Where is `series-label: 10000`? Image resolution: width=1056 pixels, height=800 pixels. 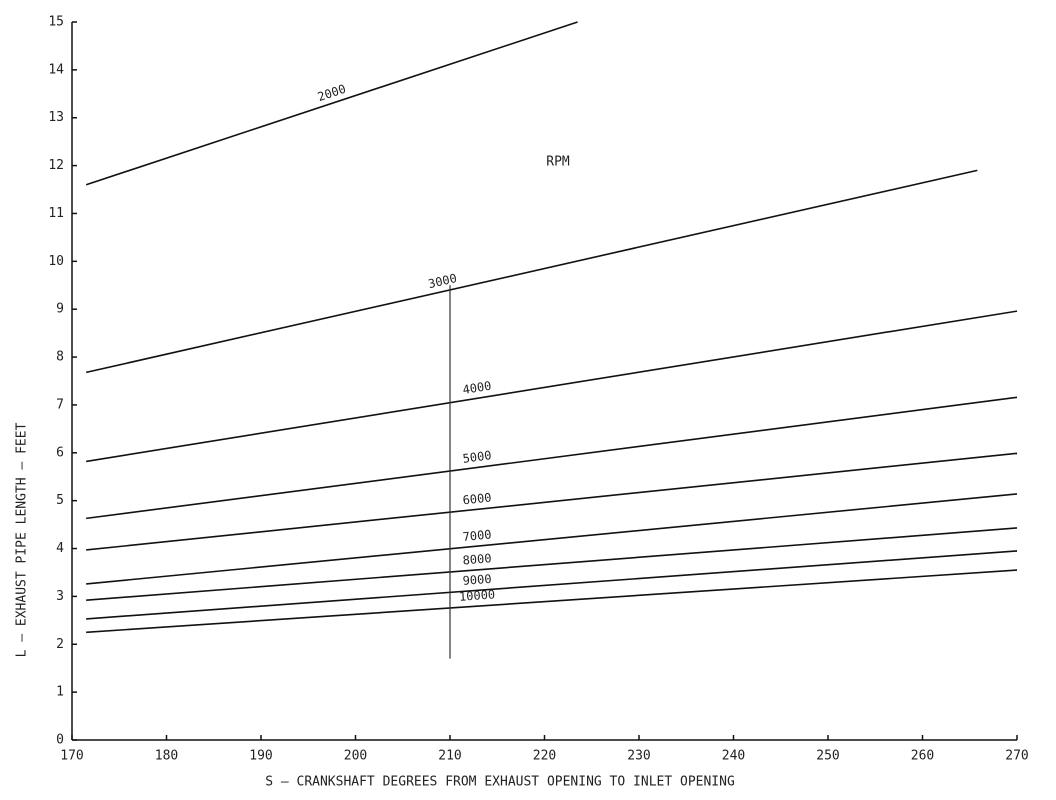
series-label: 10000 is located at coordinates (477, 595).